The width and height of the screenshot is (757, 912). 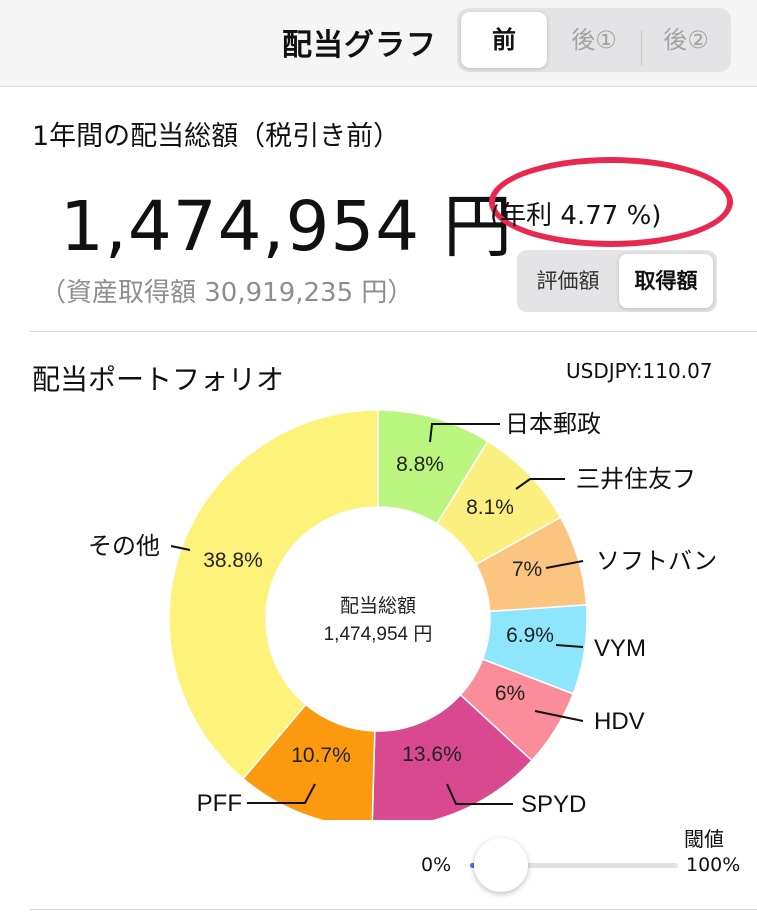 What do you see at coordinates (436, 865) in the screenshot?
I see `slider-min-label: 0%` at bounding box center [436, 865].